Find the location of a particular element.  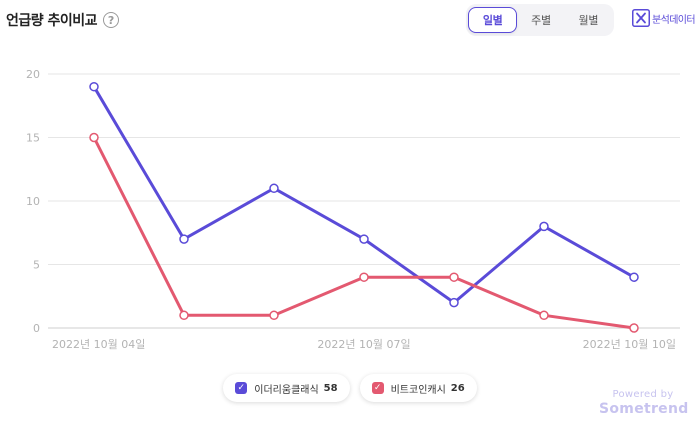

export-data-button: 분석데이터 is located at coordinates (664, 18).